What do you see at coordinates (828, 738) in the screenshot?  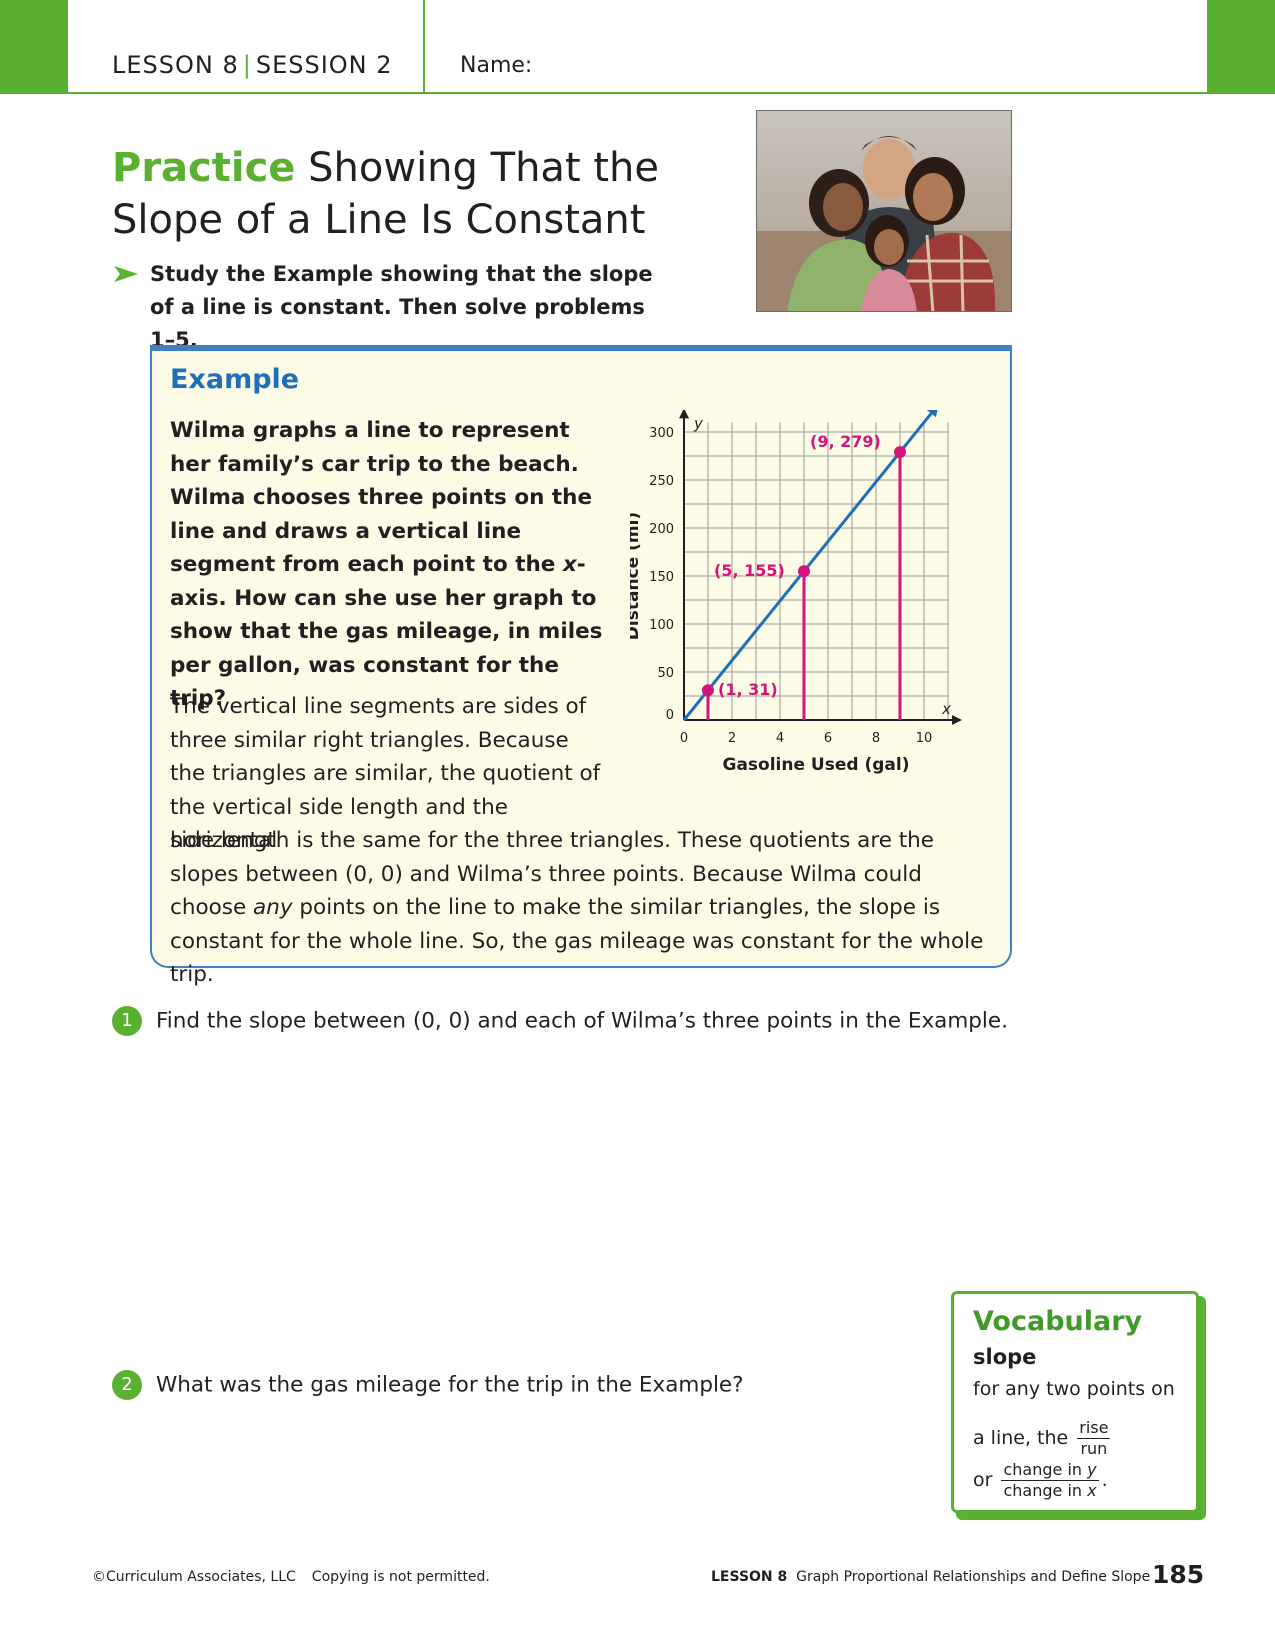 I see `x-tick-label: 6` at bounding box center [828, 738].